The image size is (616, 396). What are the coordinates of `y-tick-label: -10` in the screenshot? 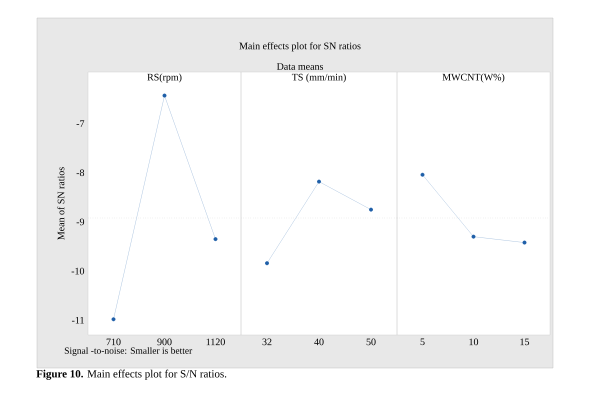 It's located at (78, 271).